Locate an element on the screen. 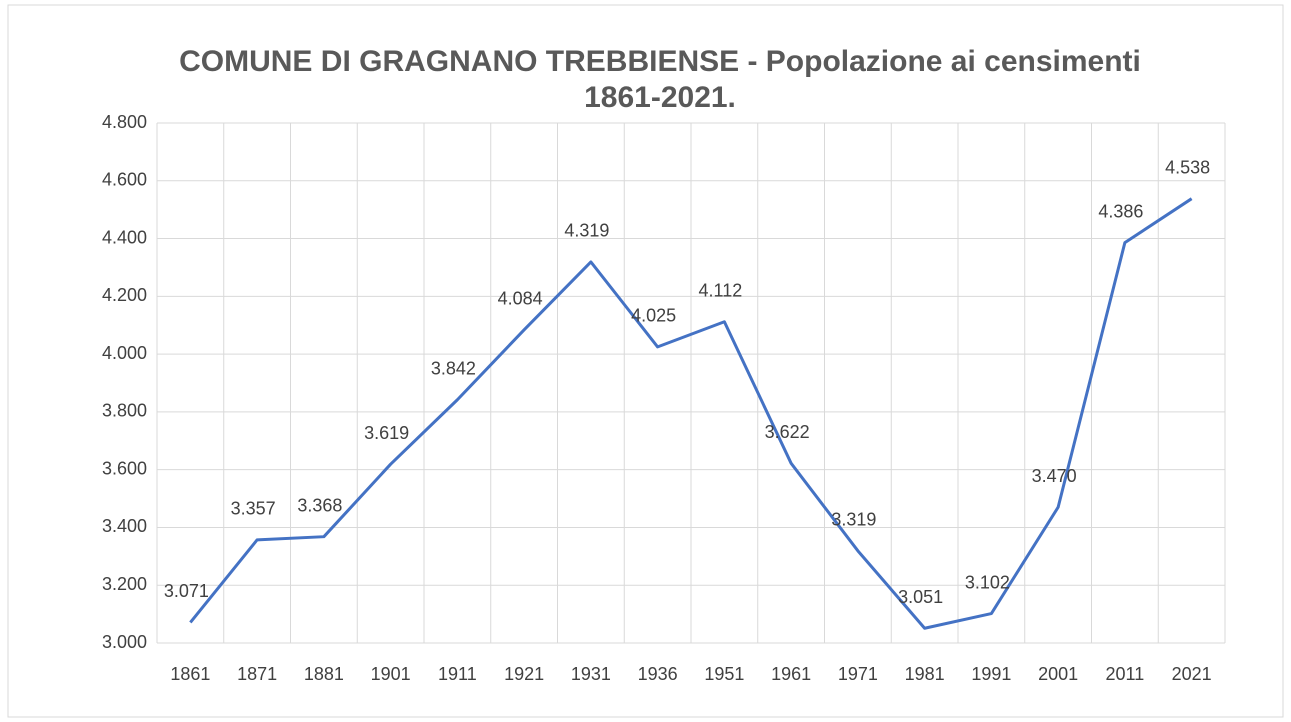 The height and width of the screenshot is (722, 1291). x-tick-label: 1971 is located at coordinates (858, 674).